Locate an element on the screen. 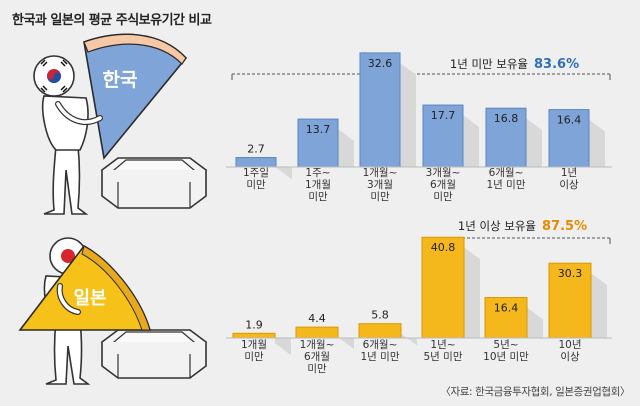  japan-pie-slice is located at coordinates (85, 287).